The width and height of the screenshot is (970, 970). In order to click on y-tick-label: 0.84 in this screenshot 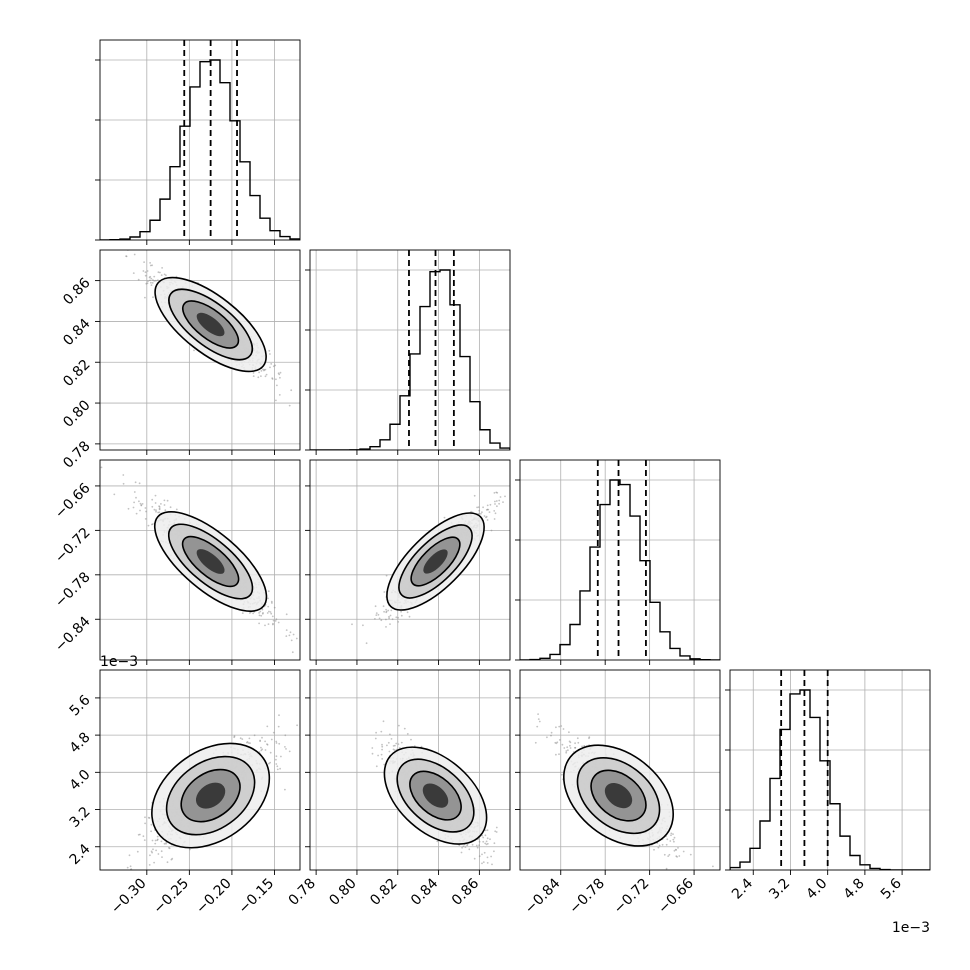, I will do `click(76, 332)`.